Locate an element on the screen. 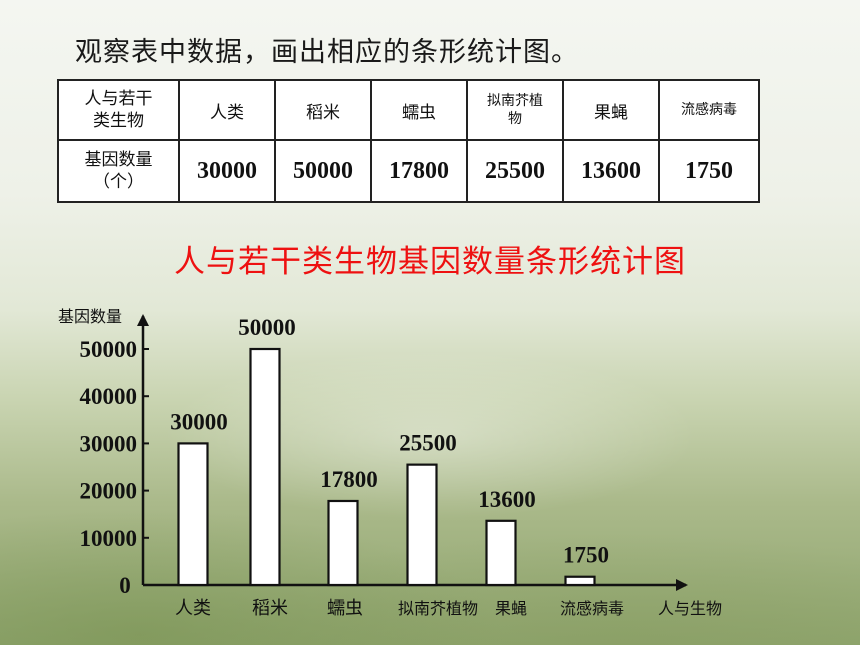  table-value-cell: 25500 is located at coordinates (515, 171).